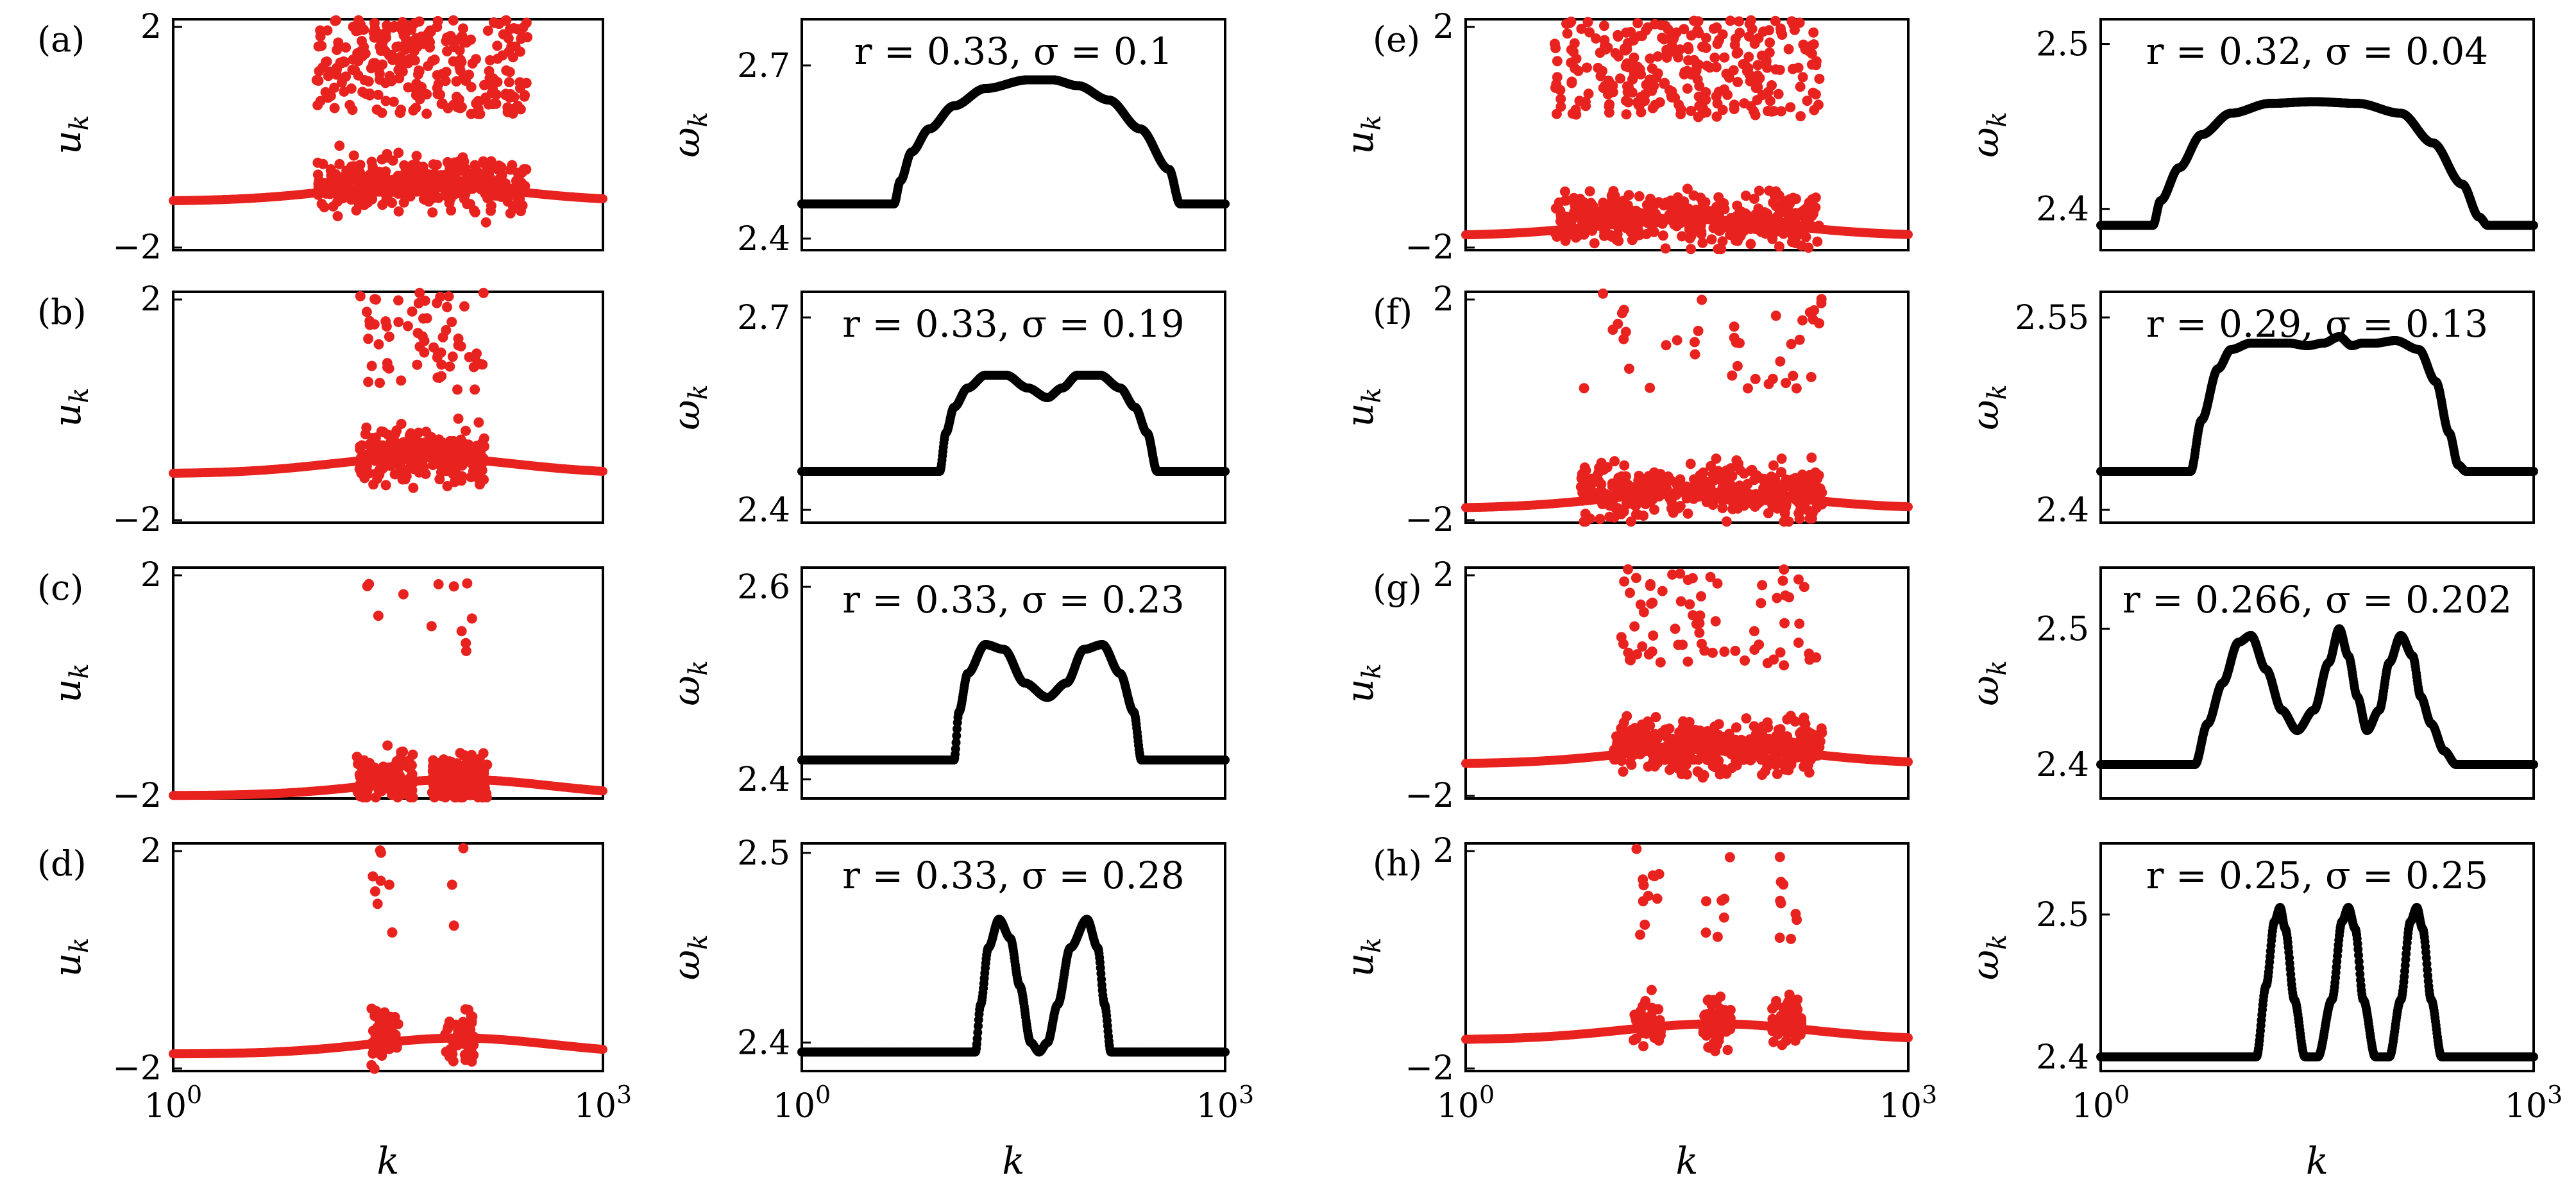 The image size is (2576, 1182). What do you see at coordinates (1443, 575) in the screenshot?
I see `y-tick-label: 2` at bounding box center [1443, 575].